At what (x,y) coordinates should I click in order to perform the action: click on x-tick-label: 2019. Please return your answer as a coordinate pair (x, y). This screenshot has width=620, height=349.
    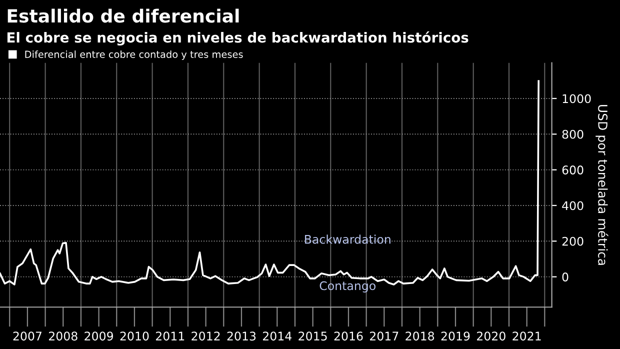
    Looking at the image, I should click on (455, 336).